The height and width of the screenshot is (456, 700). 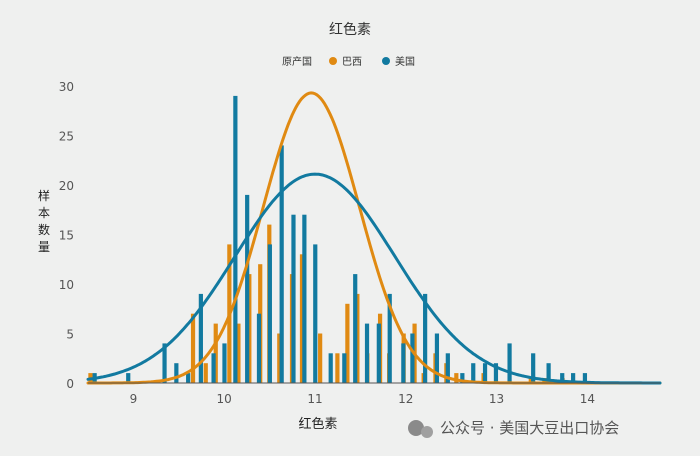 I want to click on y-tick-label: 5, so click(x=70, y=335).